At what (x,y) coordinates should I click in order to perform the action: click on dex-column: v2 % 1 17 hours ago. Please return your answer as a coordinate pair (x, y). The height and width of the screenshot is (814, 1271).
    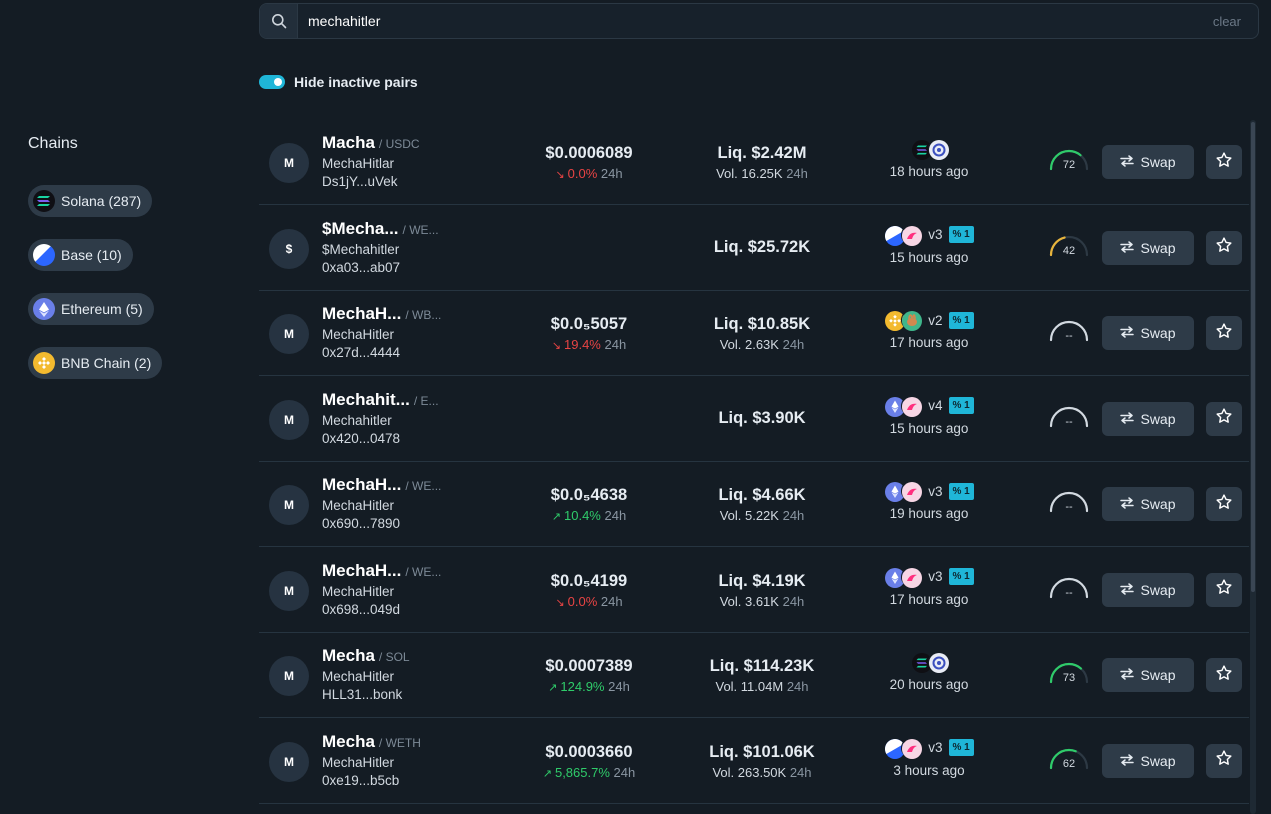
    Looking at the image, I should click on (929, 329).